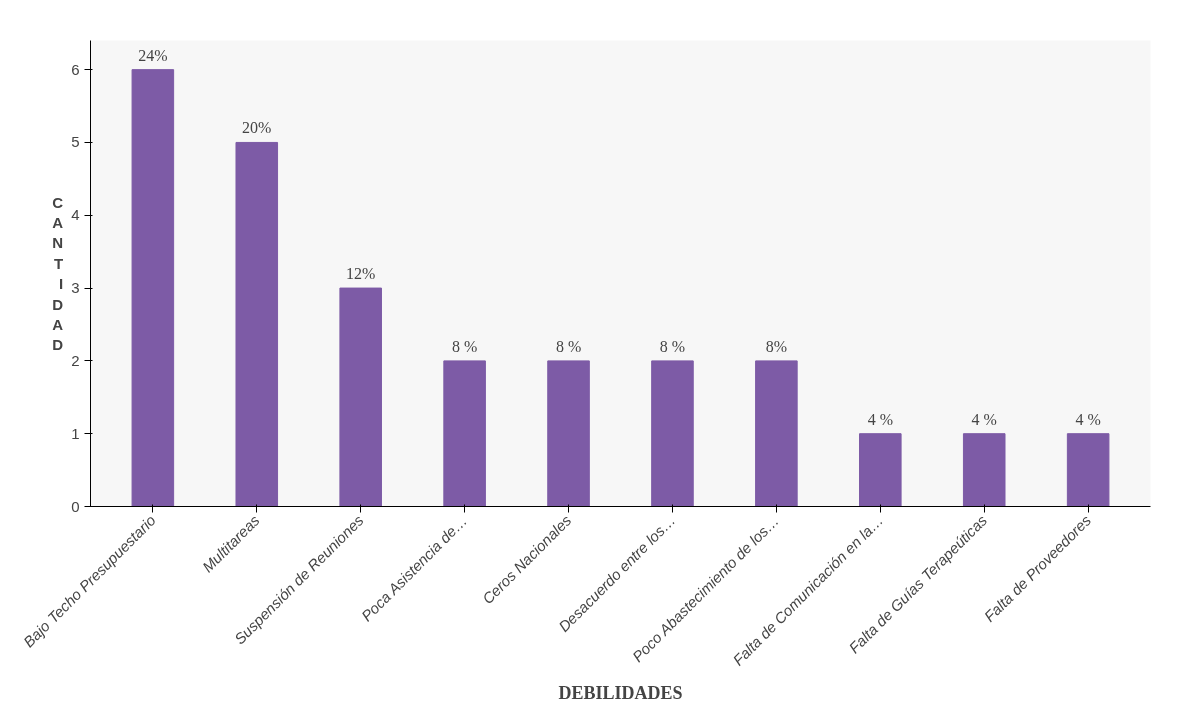  What do you see at coordinates (75, 360) in the screenshot?
I see `y-tick-label: 2` at bounding box center [75, 360].